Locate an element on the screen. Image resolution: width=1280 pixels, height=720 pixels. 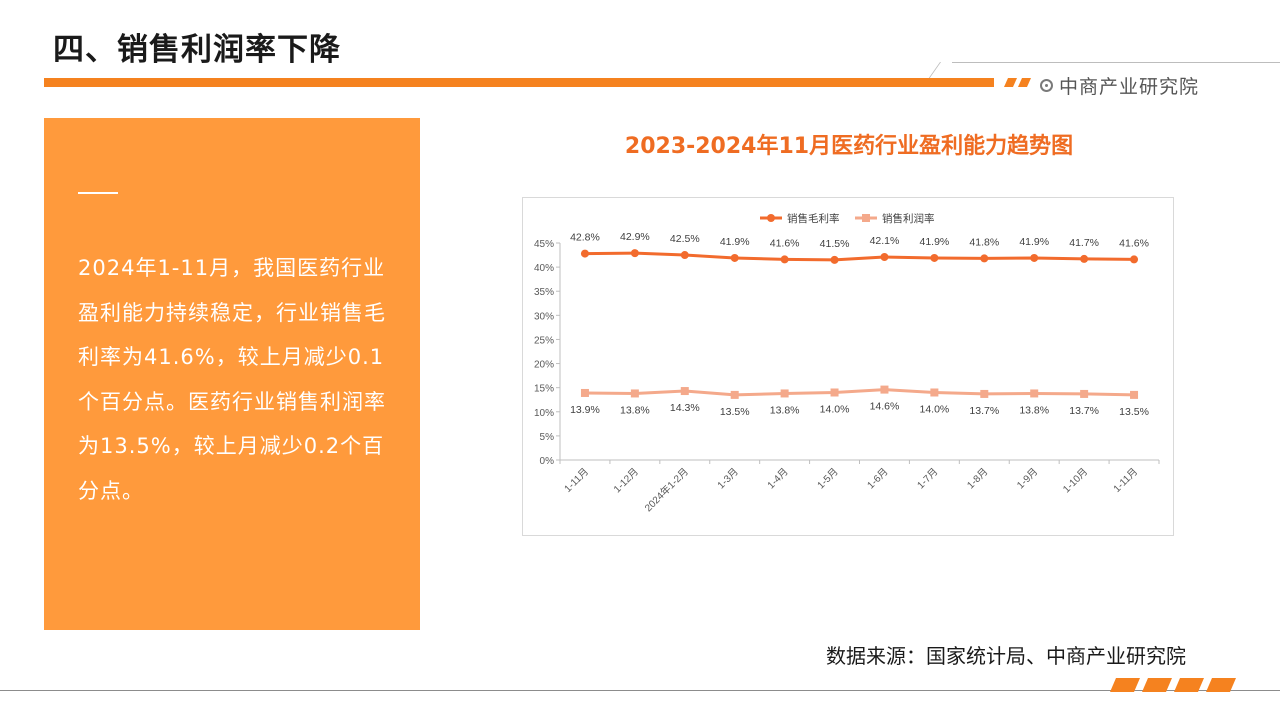
source-note: 数据来源：国家统计局、中商产业研究院 is located at coordinates (1006, 656).